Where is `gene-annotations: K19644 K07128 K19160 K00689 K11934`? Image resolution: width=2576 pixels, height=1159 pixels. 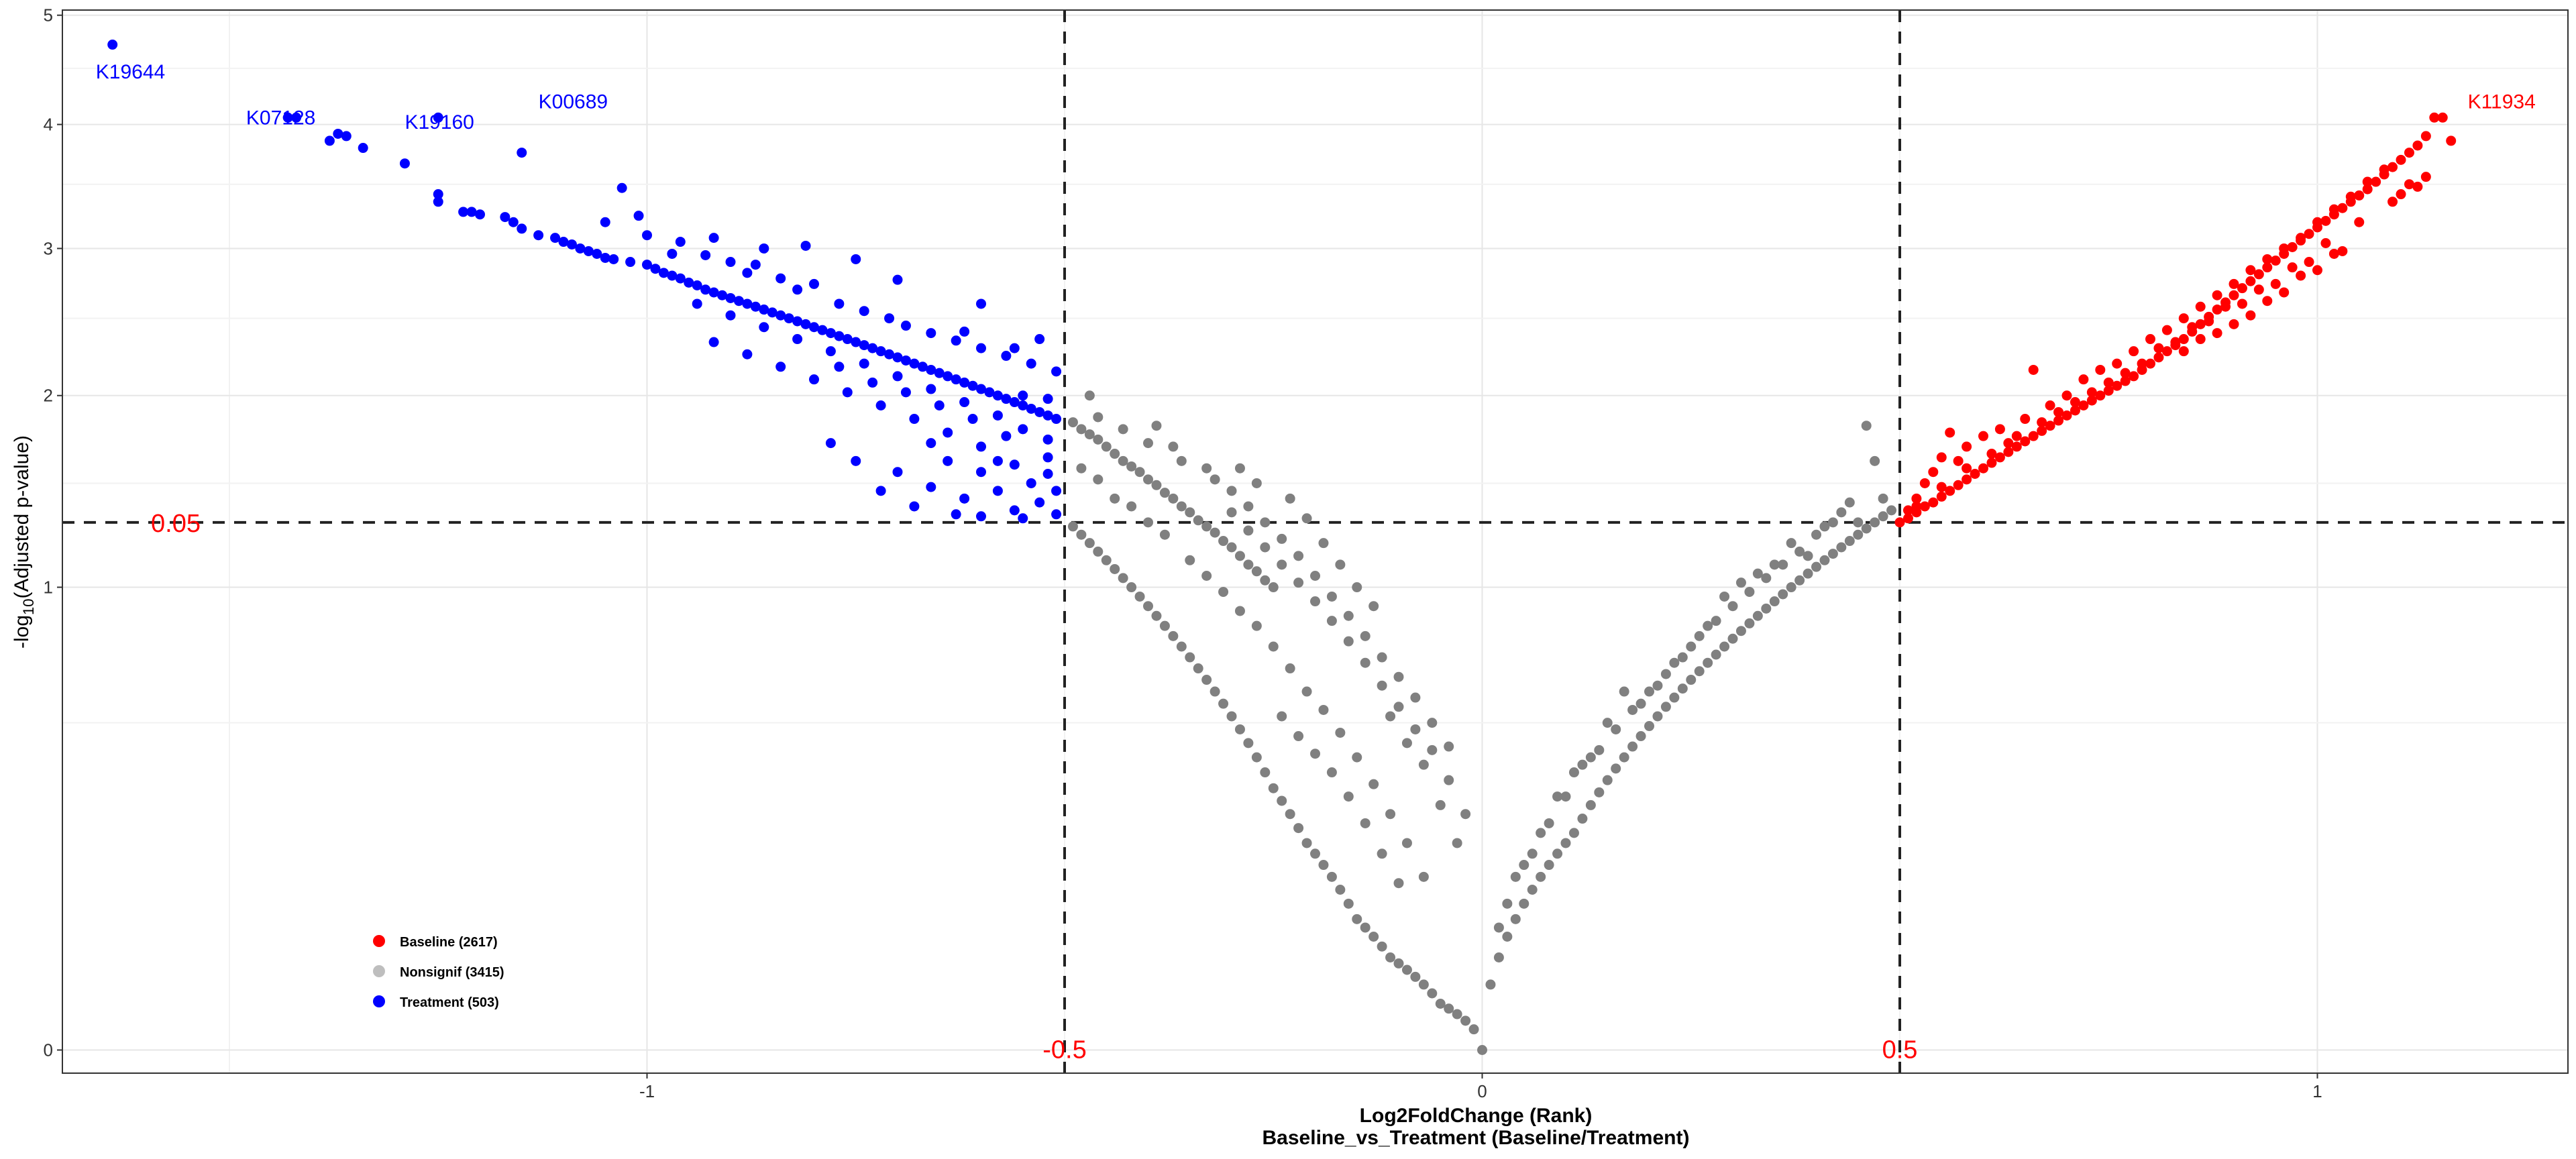
gene-annotations: K19644 K07128 K19160 K00689 K11934 is located at coordinates (1316, 97).